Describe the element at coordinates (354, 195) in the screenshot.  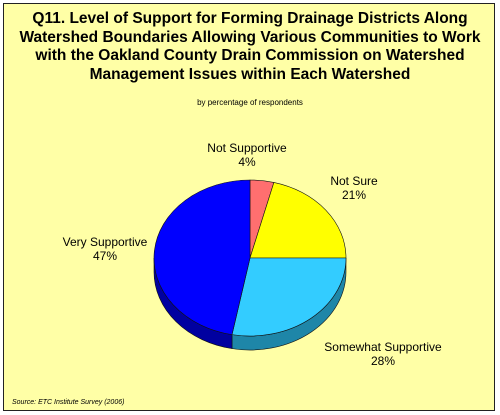
I see `slice-value-label: 21%` at that location.